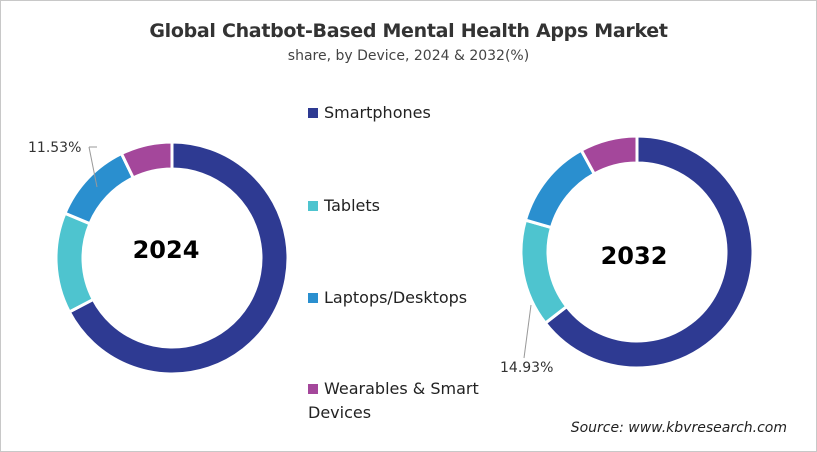  I want to click on slice-2024-smartphones, so click(178, 258).